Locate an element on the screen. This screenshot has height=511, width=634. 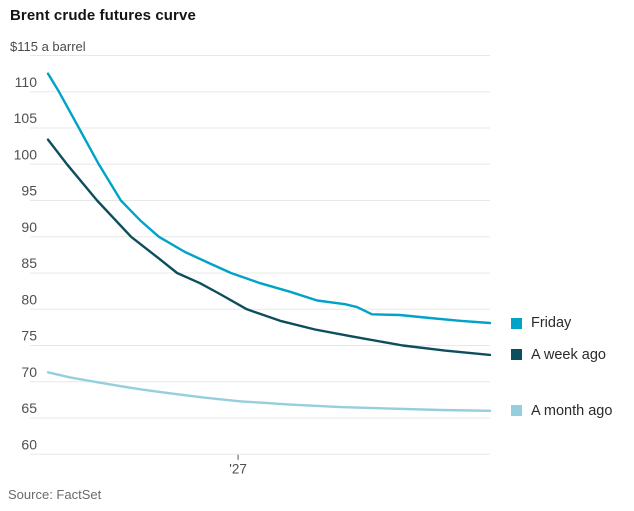
y-axis-tick-label: 80 is located at coordinates (29, 299).